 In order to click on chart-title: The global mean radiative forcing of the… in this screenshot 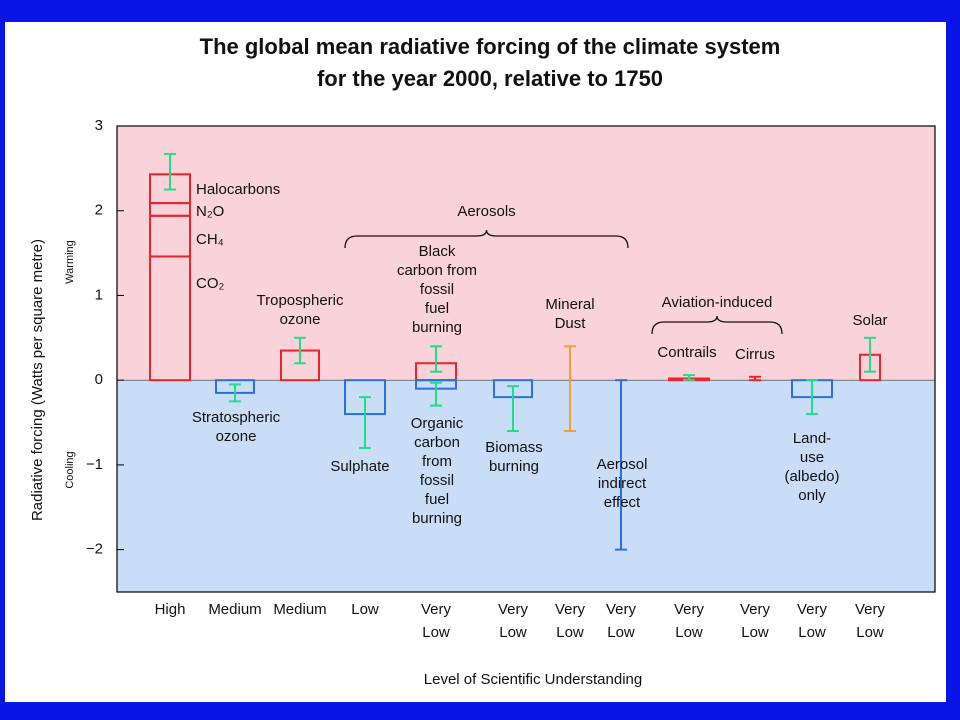, I will do `click(490, 46)`.